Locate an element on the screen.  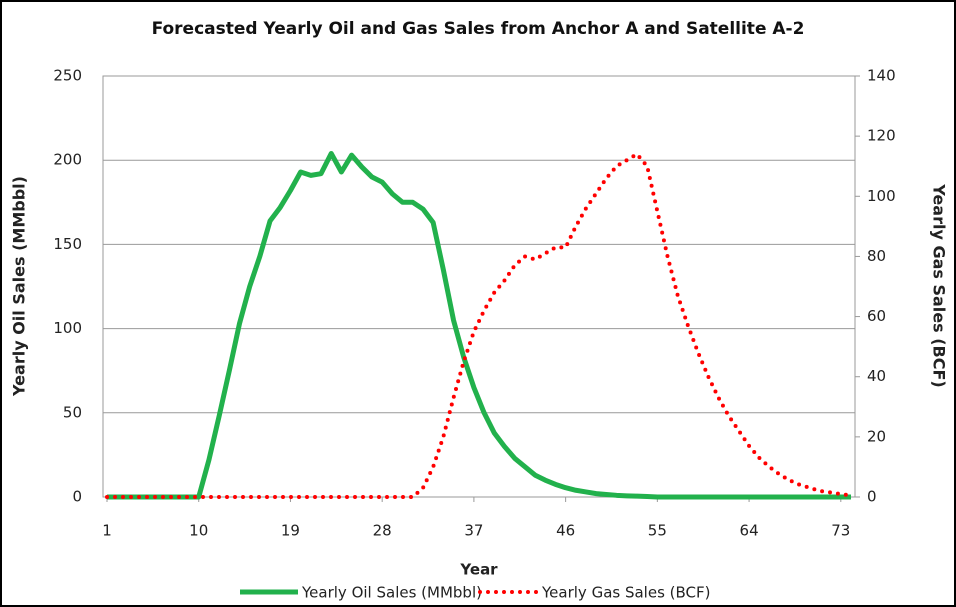
x-tick-label: 10 is located at coordinates (198, 531).